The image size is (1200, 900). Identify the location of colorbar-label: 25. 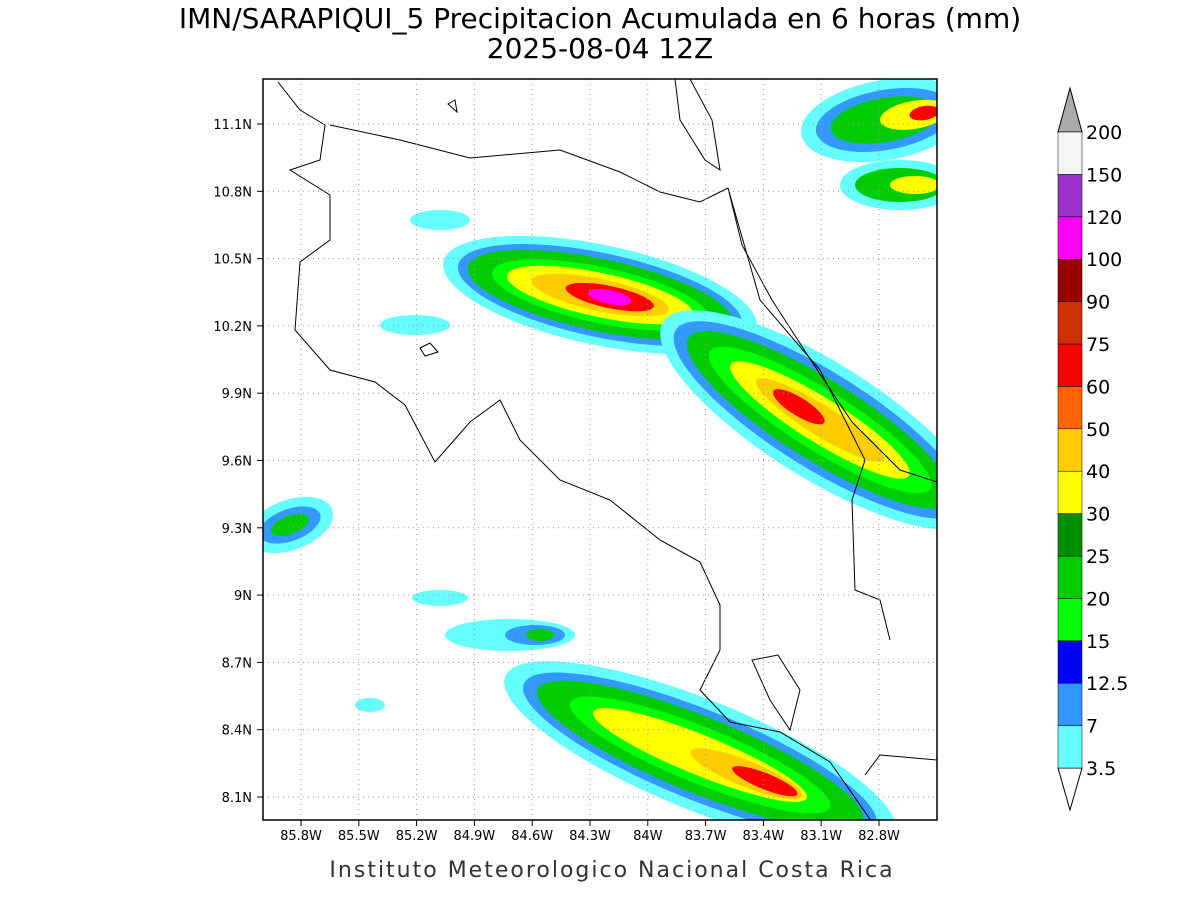
(1098, 557).